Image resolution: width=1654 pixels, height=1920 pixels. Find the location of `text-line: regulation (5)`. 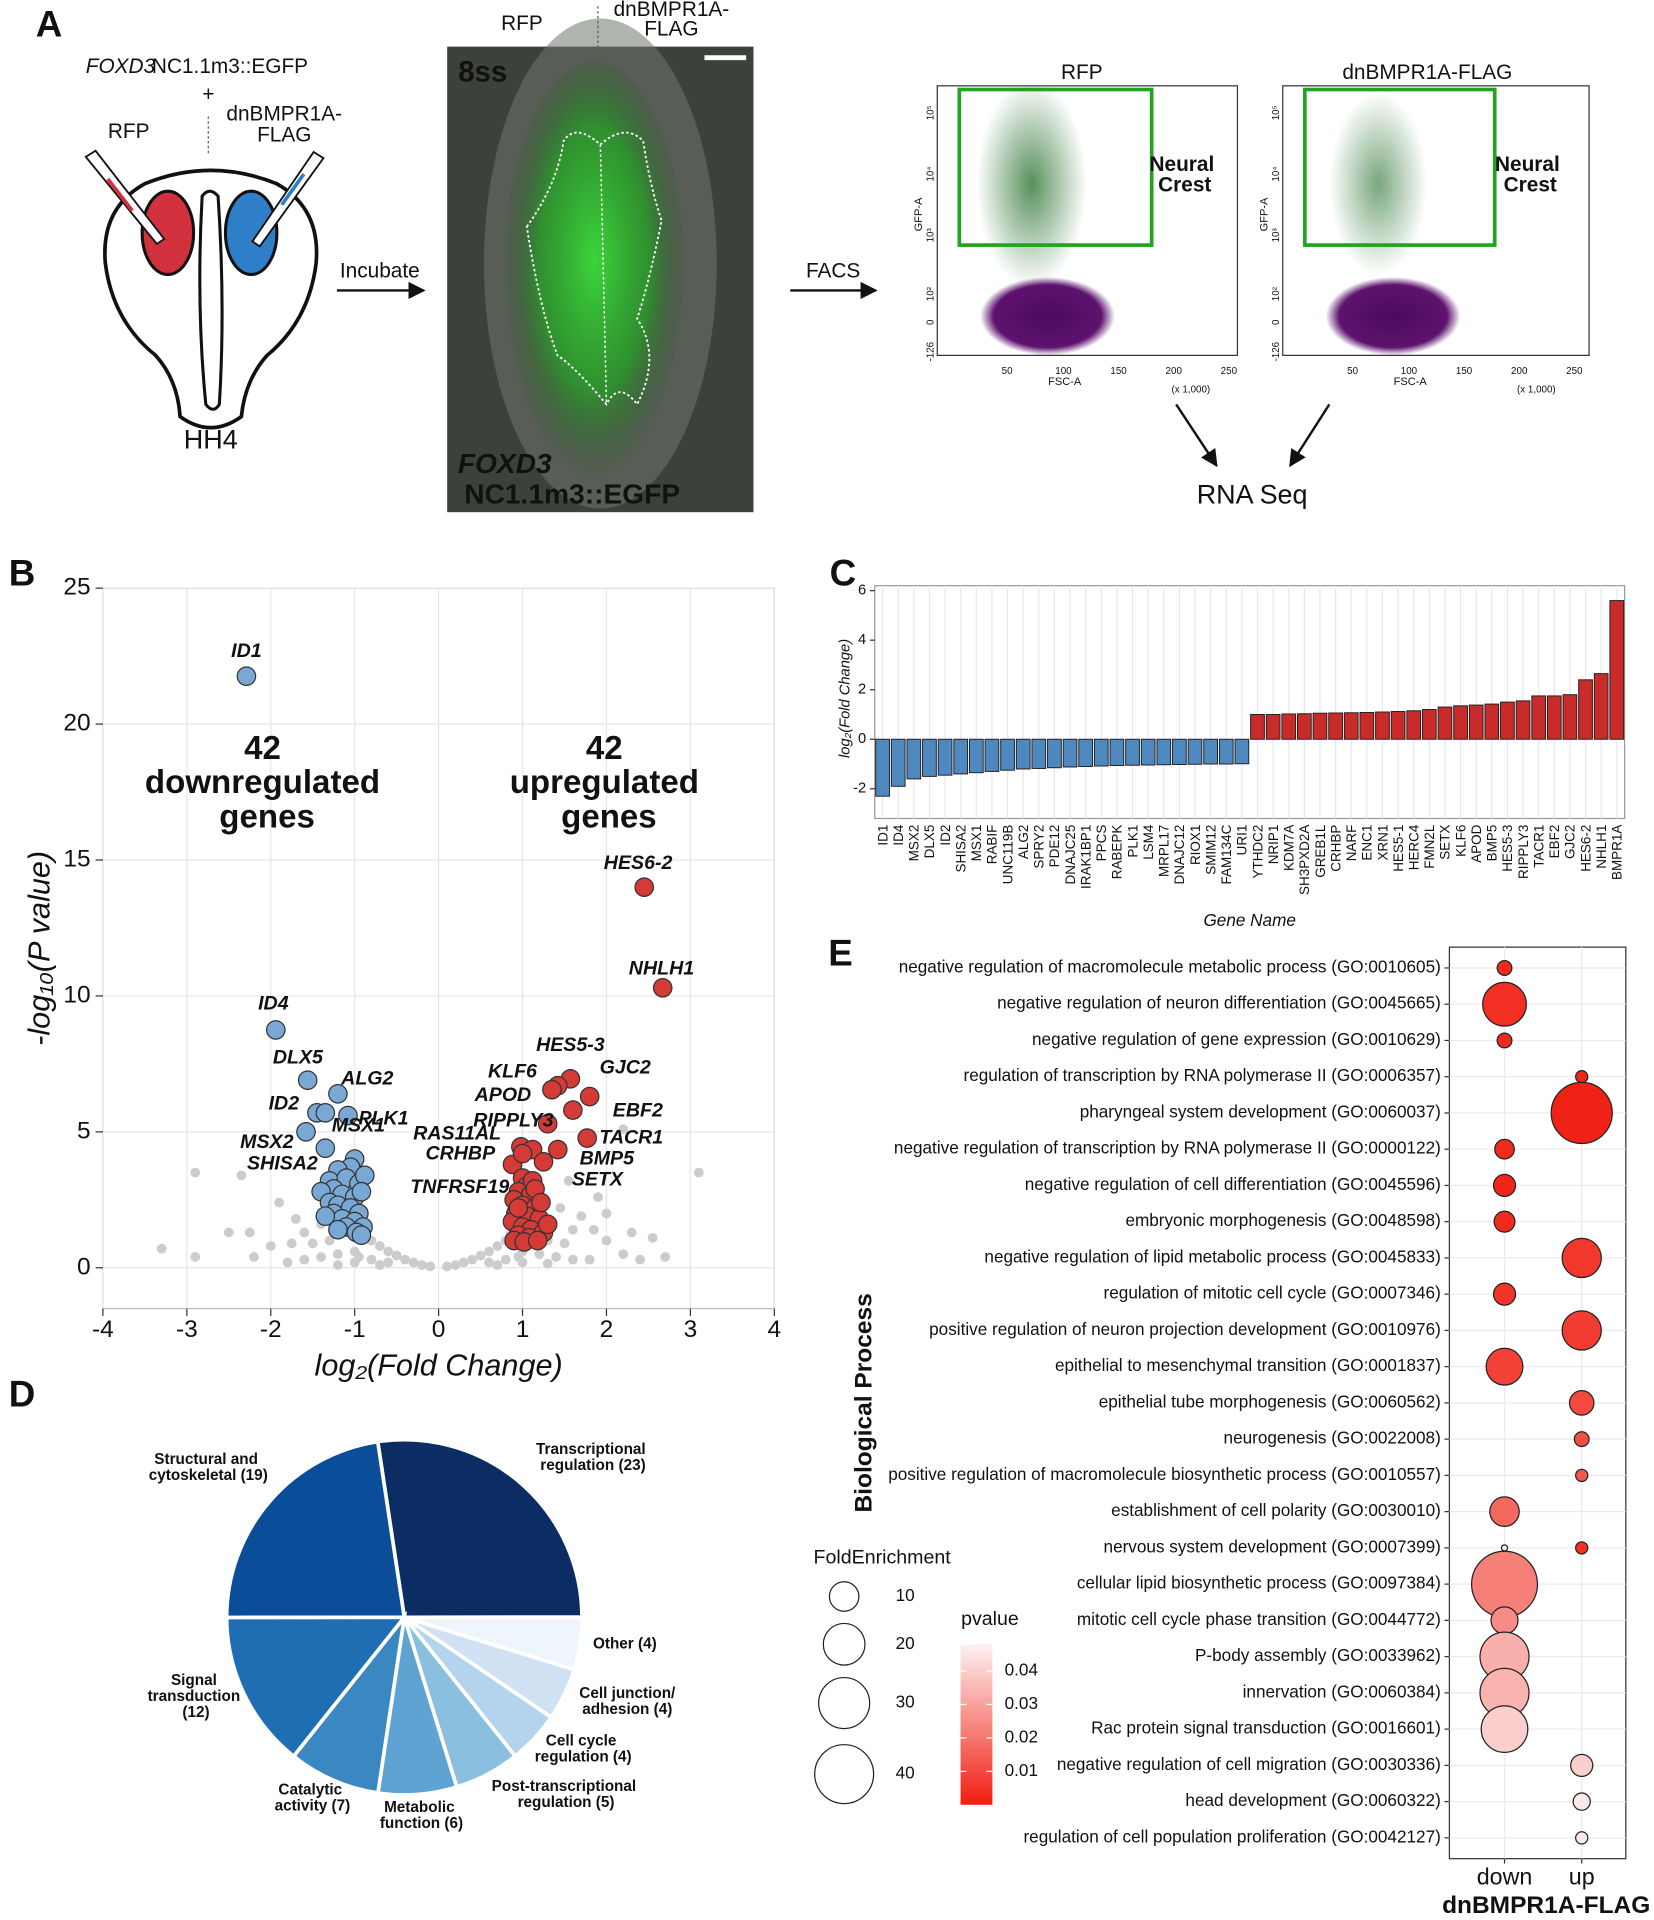

text-line: regulation (5) is located at coordinates (566, 1802).